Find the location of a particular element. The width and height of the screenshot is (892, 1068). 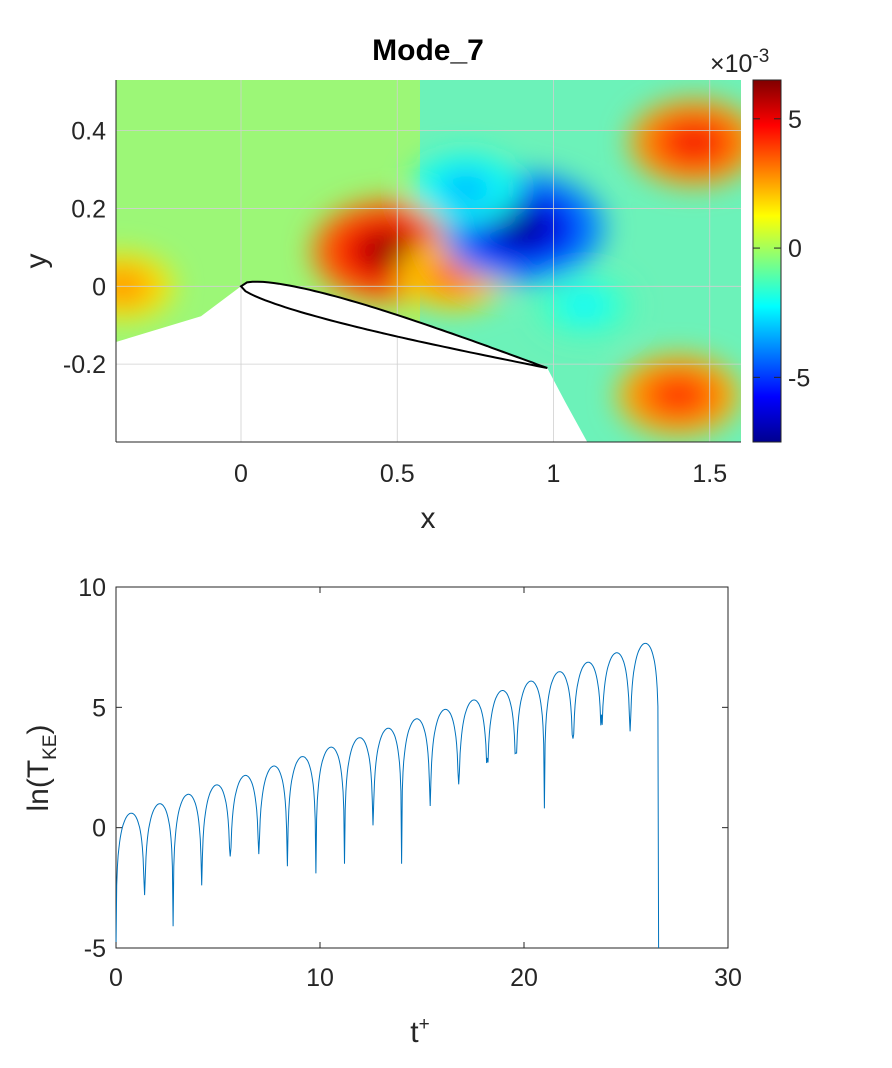

colorbar-tick-label: 0 is located at coordinates (795, 249).